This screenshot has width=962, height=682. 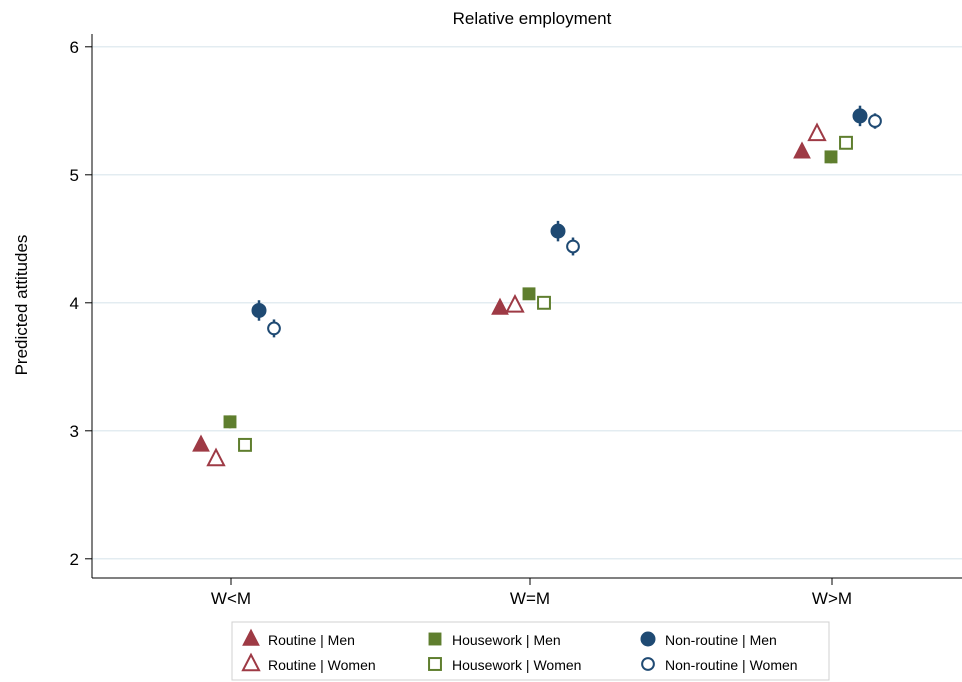 What do you see at coordinates (322, 665) in the screenshot?
I see `legend-label: Routine | Women` at bounding box center [322, 665].